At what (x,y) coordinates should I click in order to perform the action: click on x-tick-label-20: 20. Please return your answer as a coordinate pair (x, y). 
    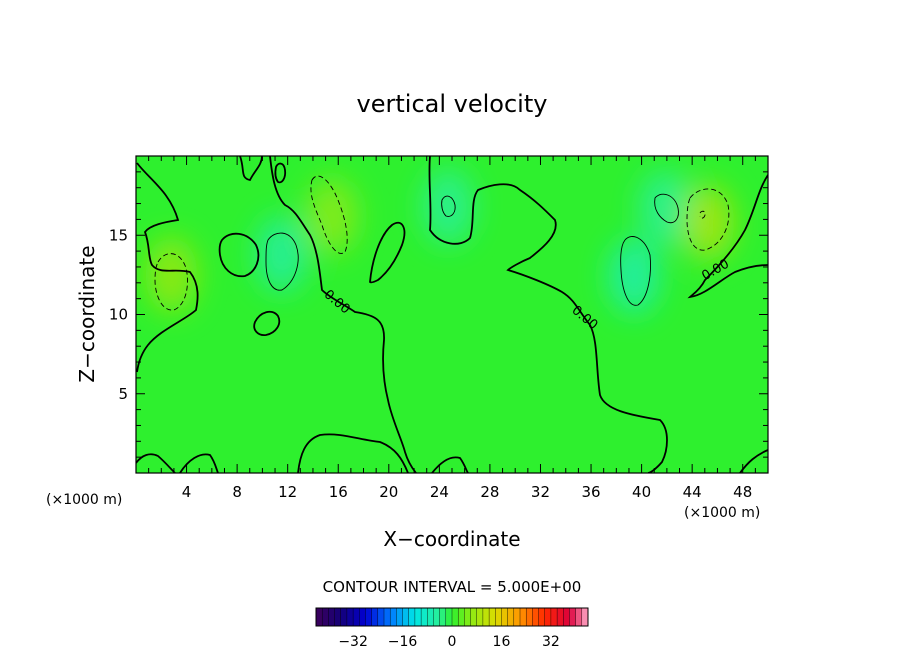
    Looking at the image, I should click on (388, 492).